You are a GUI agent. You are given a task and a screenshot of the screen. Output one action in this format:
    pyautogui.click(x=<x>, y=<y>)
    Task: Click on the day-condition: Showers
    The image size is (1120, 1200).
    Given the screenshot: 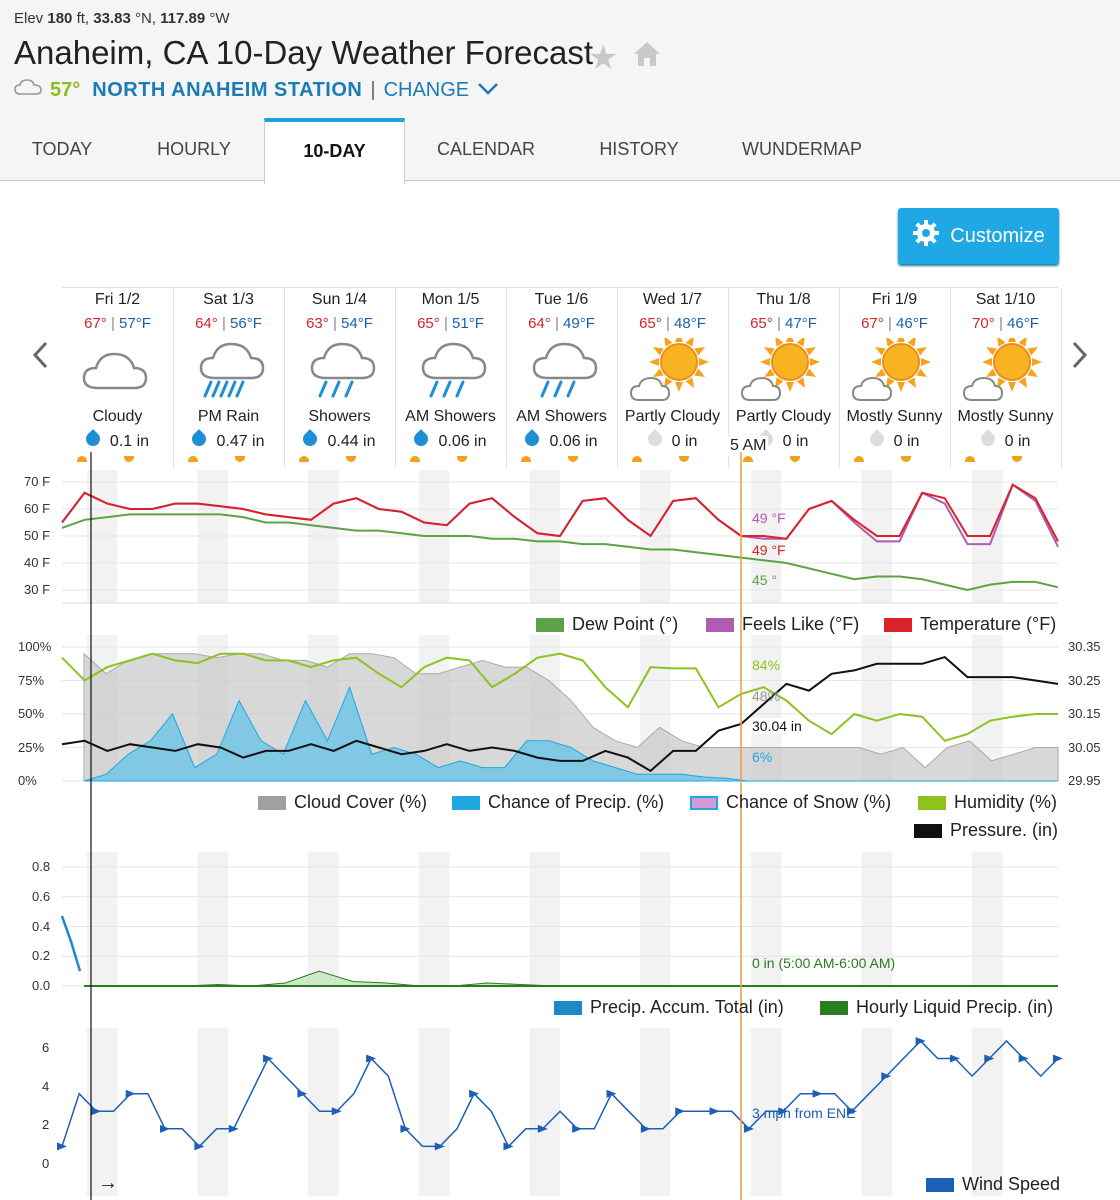 What is the action you would take?
    pyautogui.click(x=339, y=416)
    